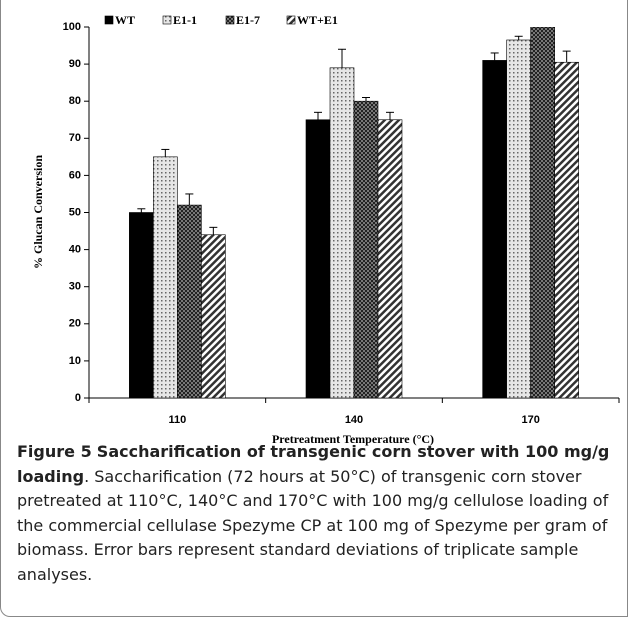 The width and height of the screenshot is (636, 623). I want to click on y-tick-label: 70, so click(75, 138).